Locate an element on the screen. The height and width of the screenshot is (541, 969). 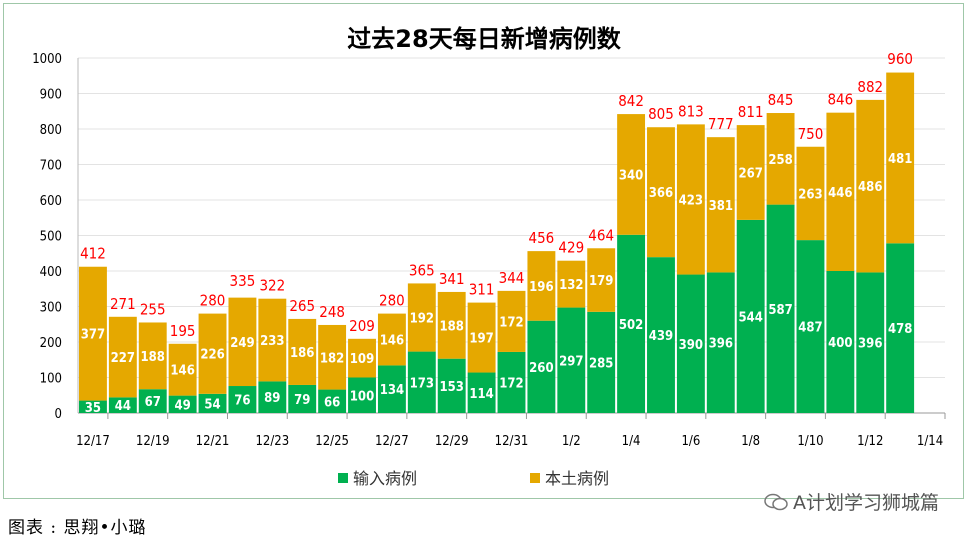
x-tick-label: 12/17 is located at coordinates (93, 441).